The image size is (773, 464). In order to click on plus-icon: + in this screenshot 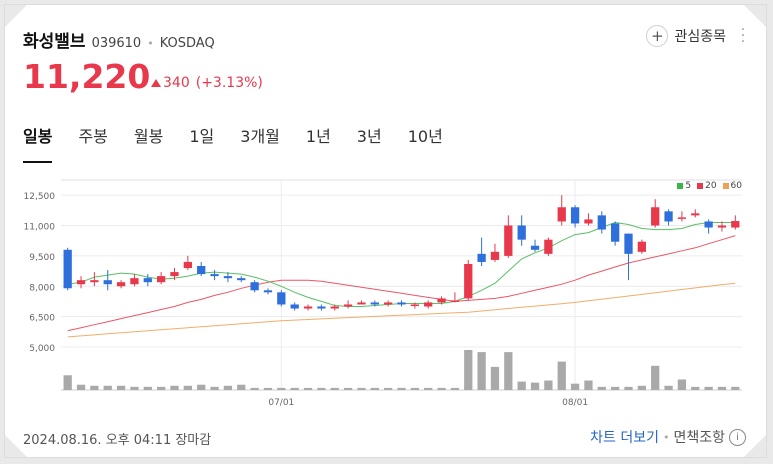, I will do `click(657, 36)`.